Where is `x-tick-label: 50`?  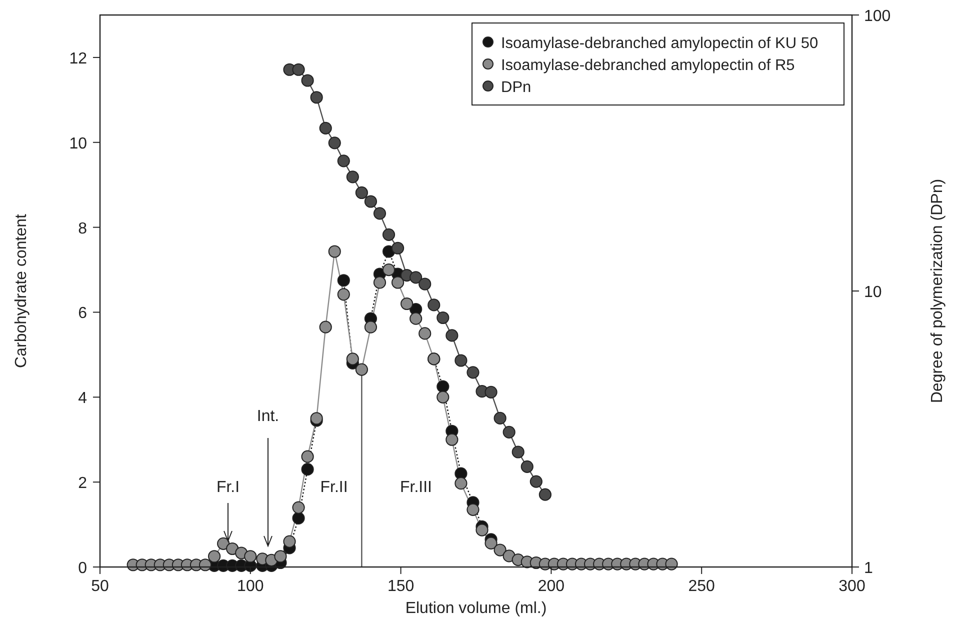 x-tick-label: 50 is located at coordinates (100, 586).